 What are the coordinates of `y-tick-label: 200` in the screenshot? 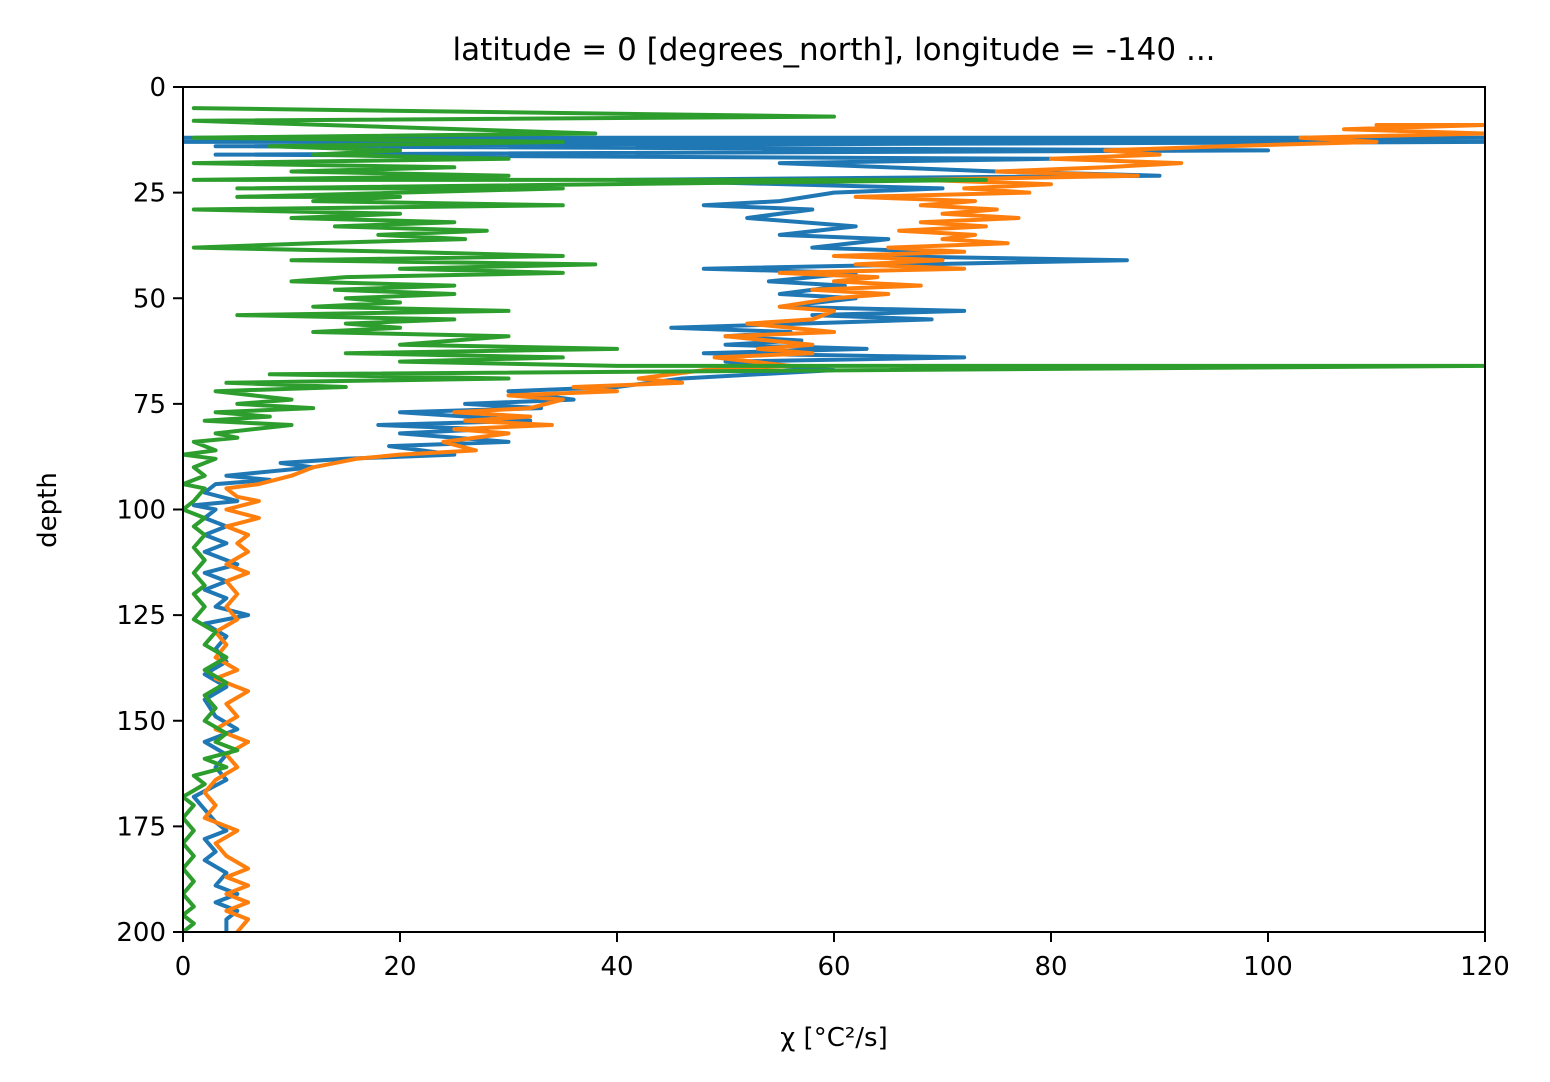 It's located at (141, 933).